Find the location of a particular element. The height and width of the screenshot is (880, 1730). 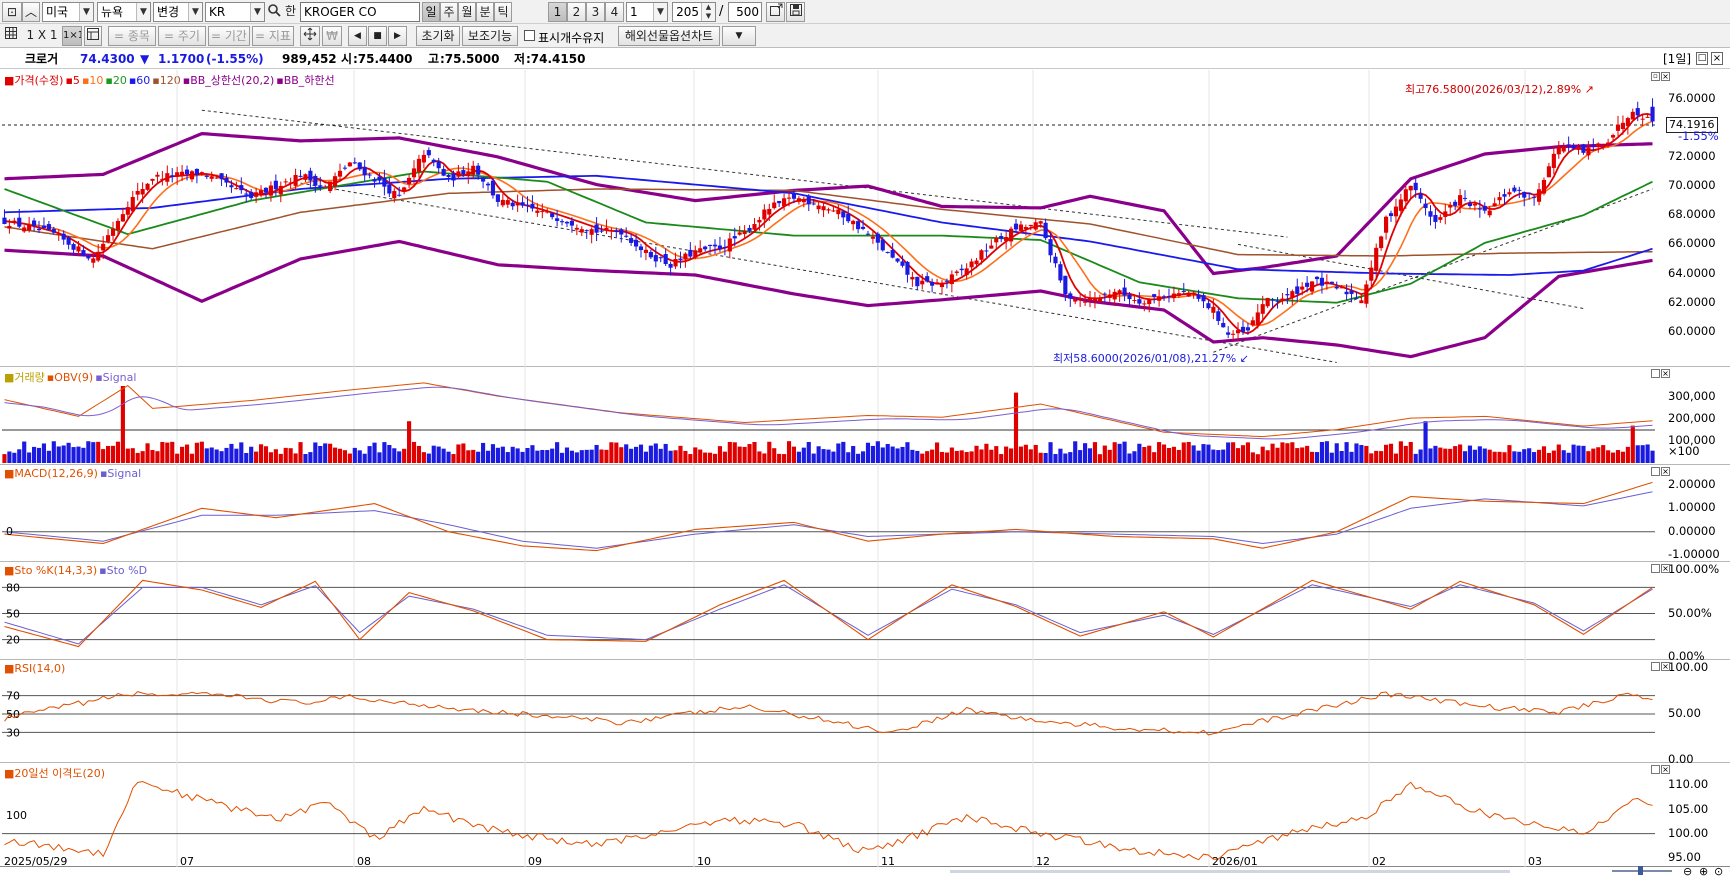

spinner-arrows-icon: ▲ ▼ is located at coordinates (708, 12).